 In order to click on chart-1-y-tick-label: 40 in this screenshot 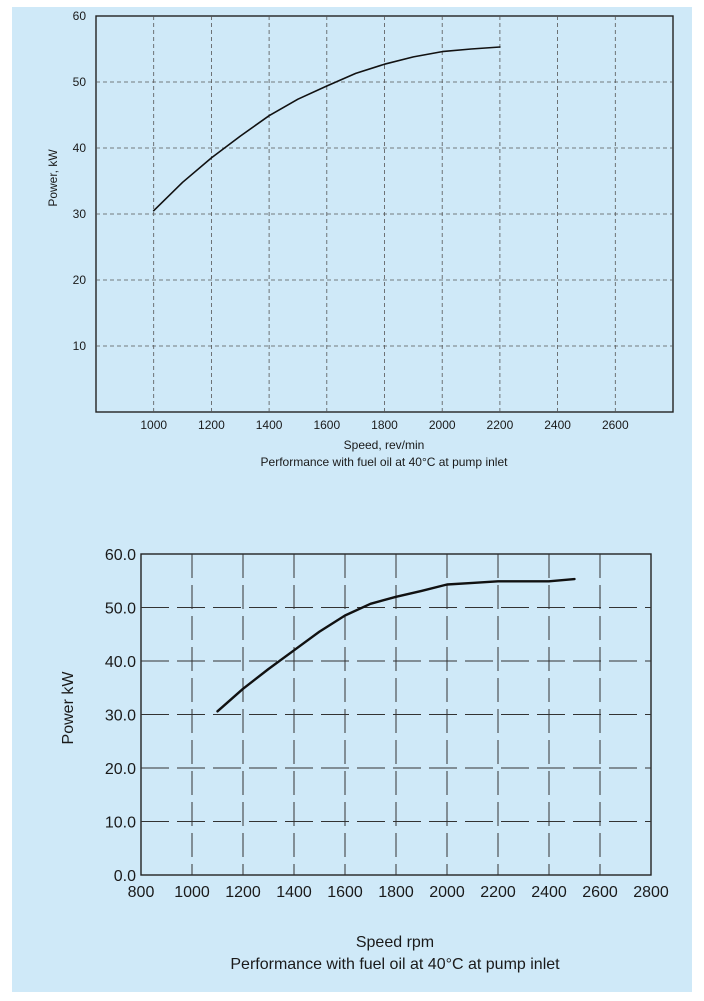, I will do `click(80, 148)`.